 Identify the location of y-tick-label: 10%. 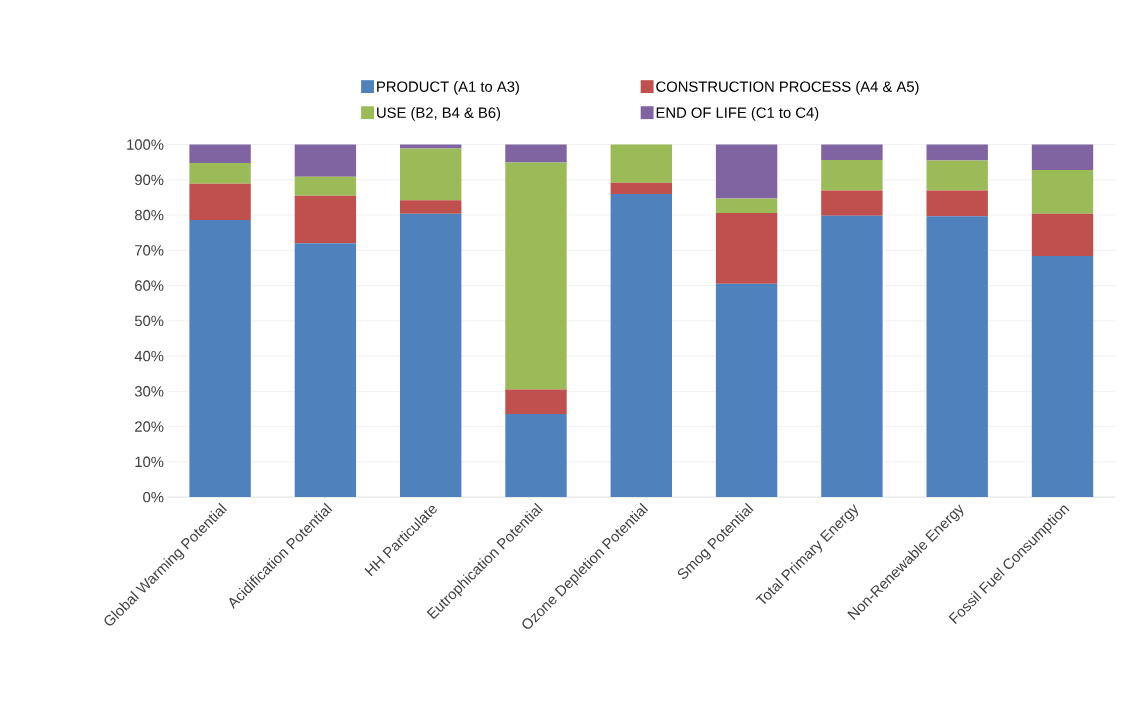
(149, 462).